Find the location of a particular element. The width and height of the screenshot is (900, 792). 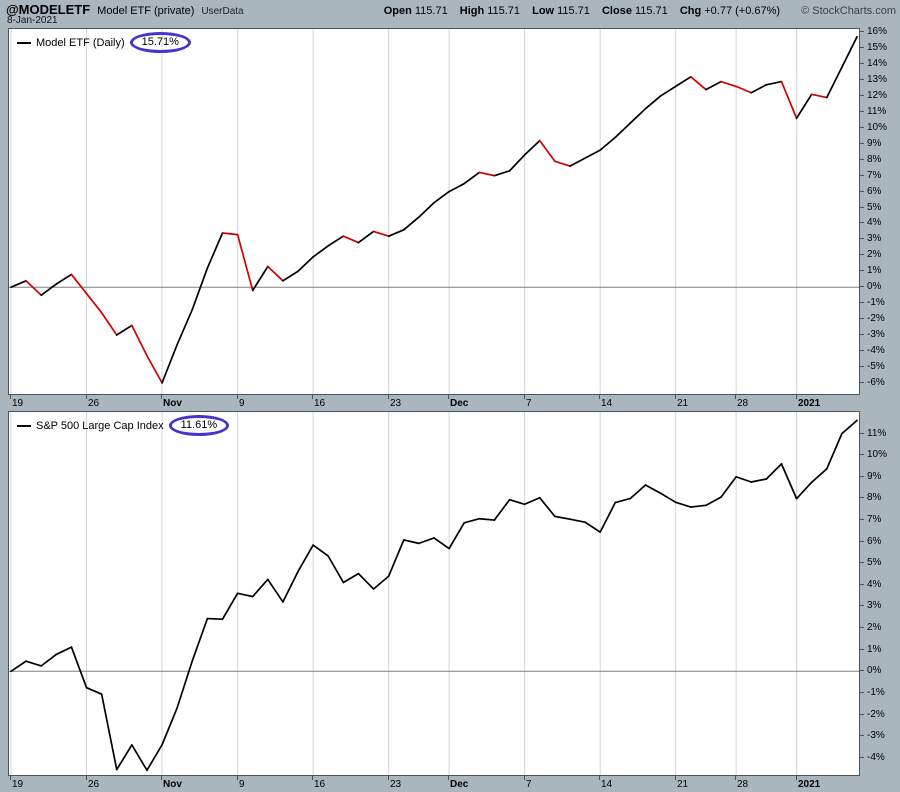

y-tick-label: -3% is located at coordinates (876, 334).